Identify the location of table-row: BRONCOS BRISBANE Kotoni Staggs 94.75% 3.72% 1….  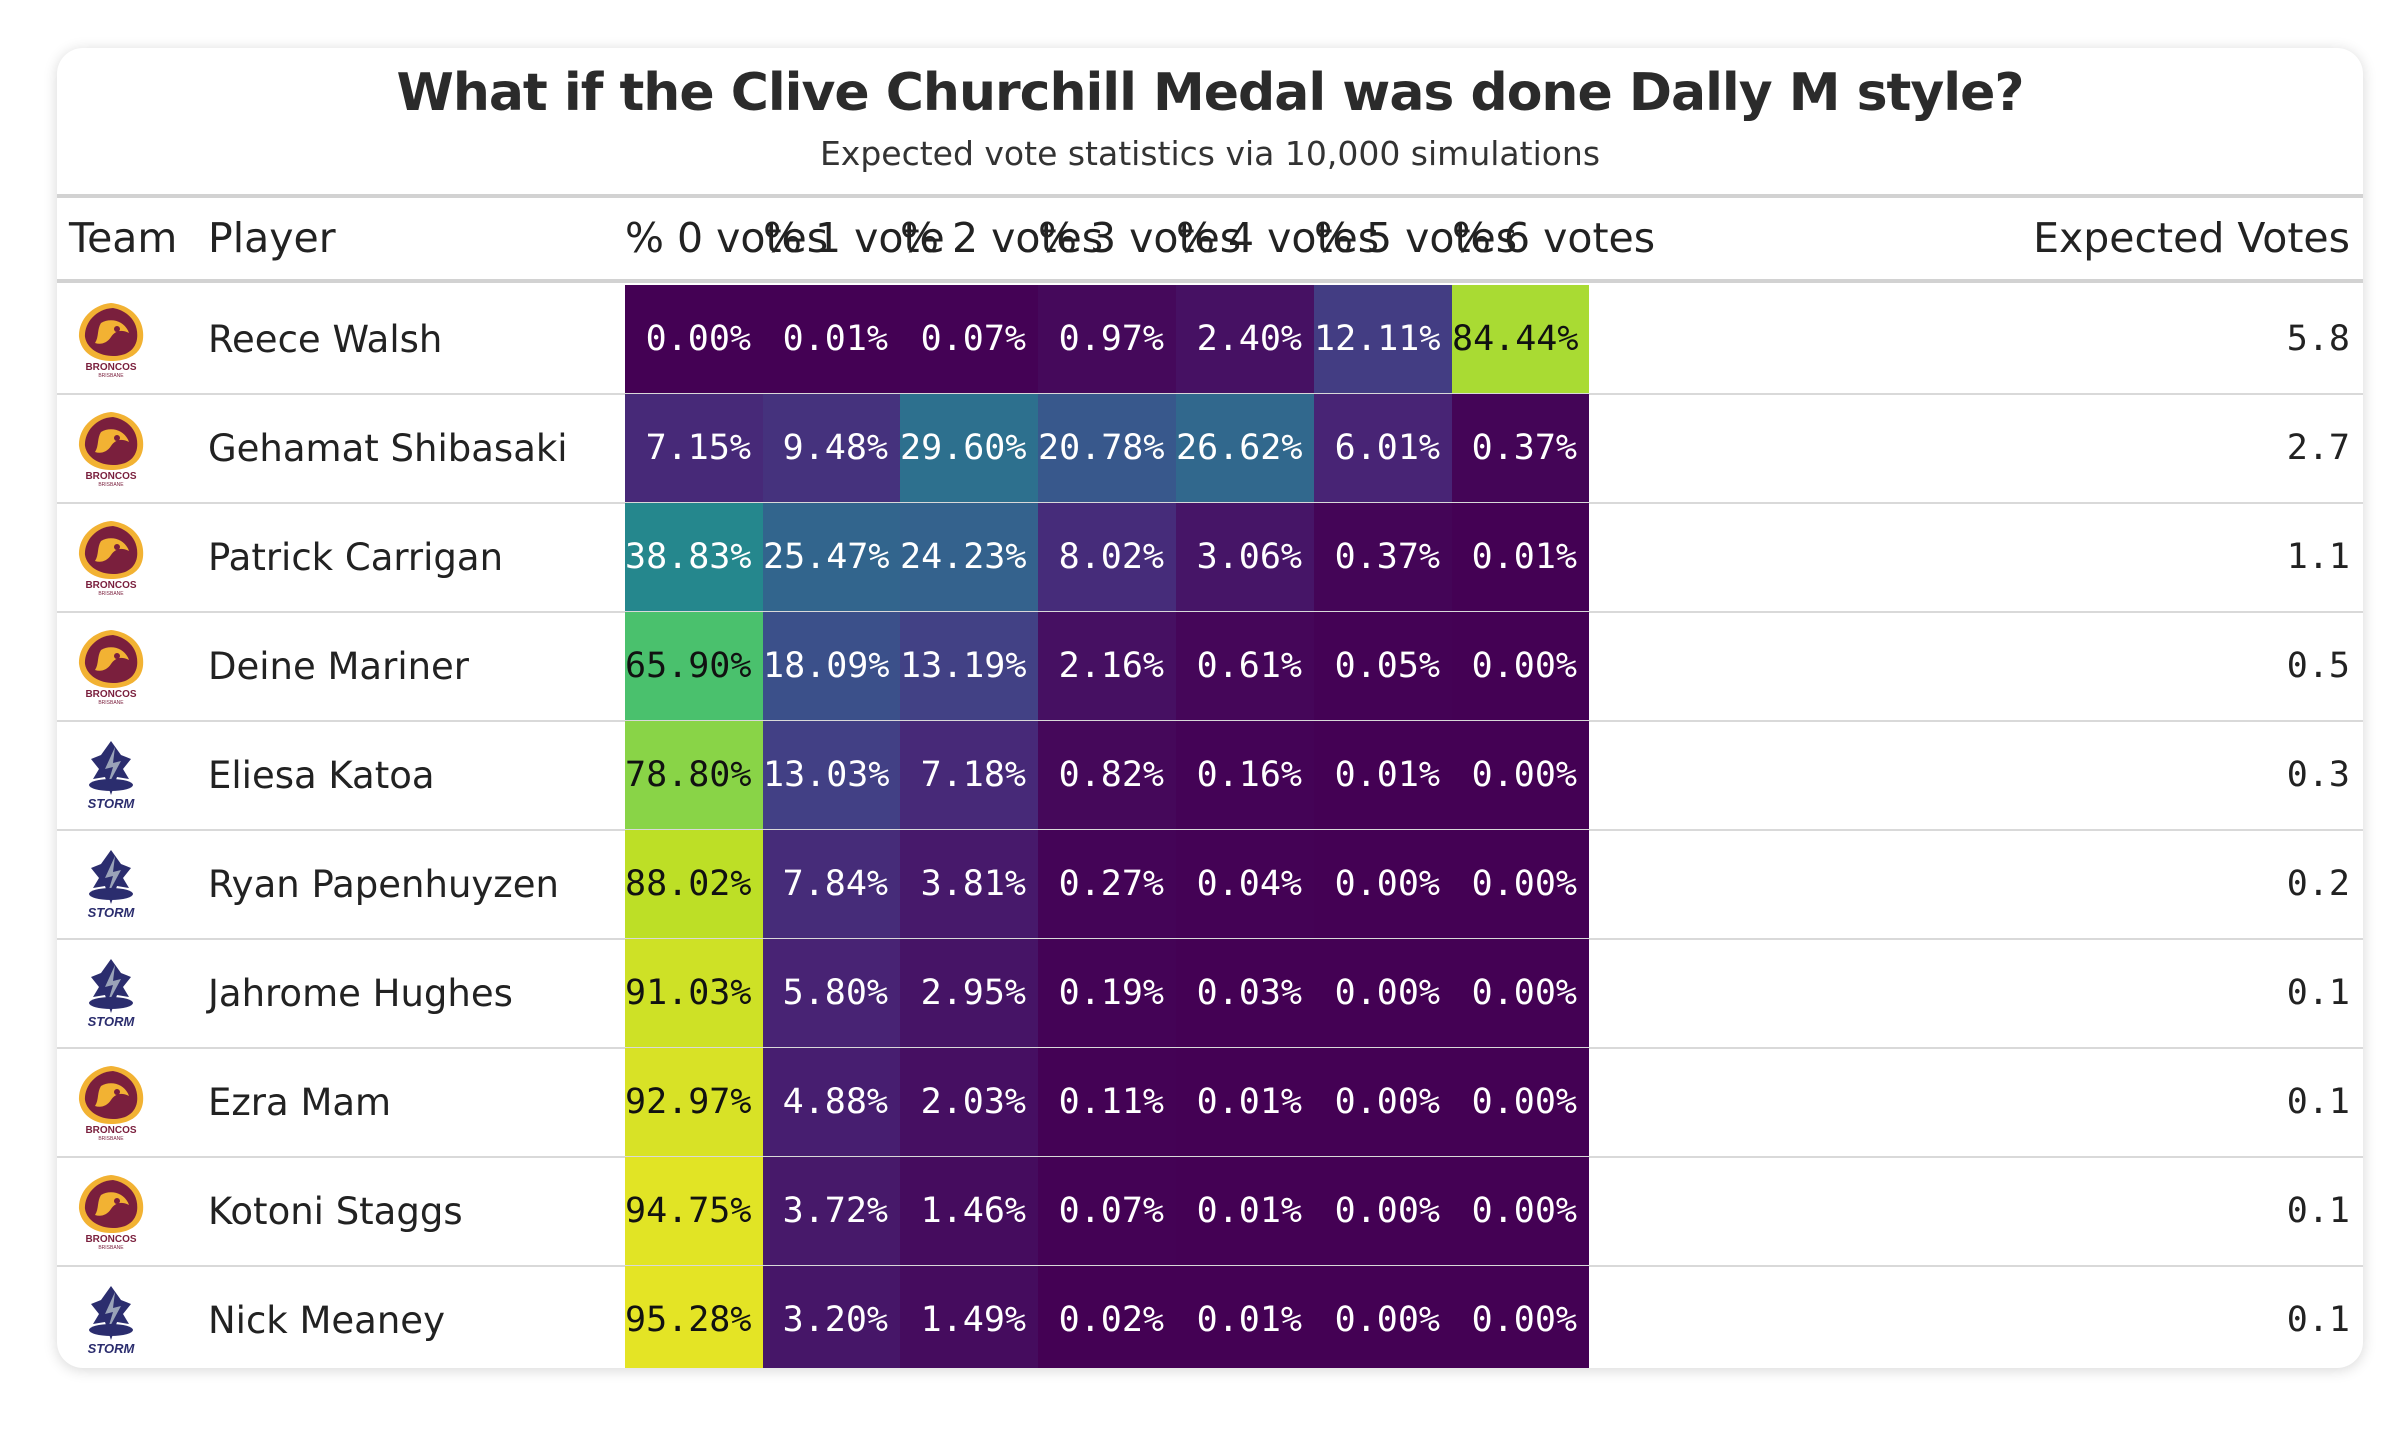
(1210, 1211).